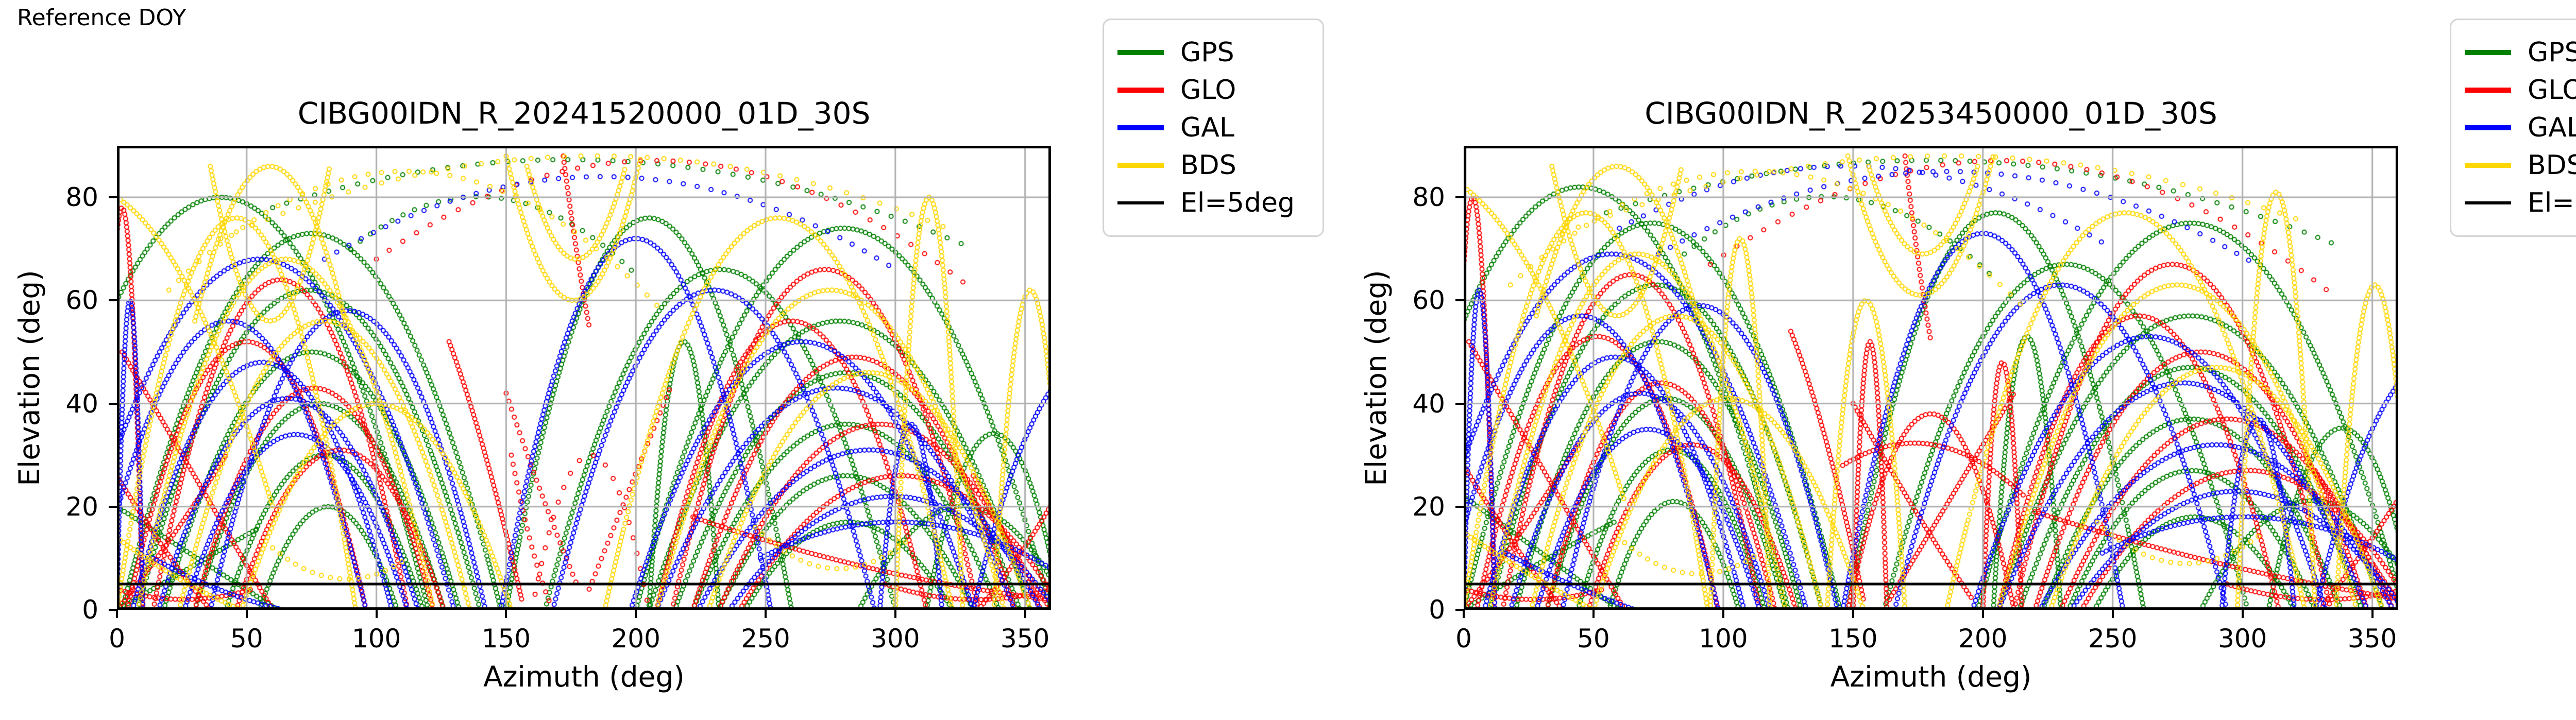 The height and width of the screenshot is (720, 2576). Describe the element at coordinates (29, 377) in the screenshot. I see `y-axis-label-1: Elevation (deg)` at that location.